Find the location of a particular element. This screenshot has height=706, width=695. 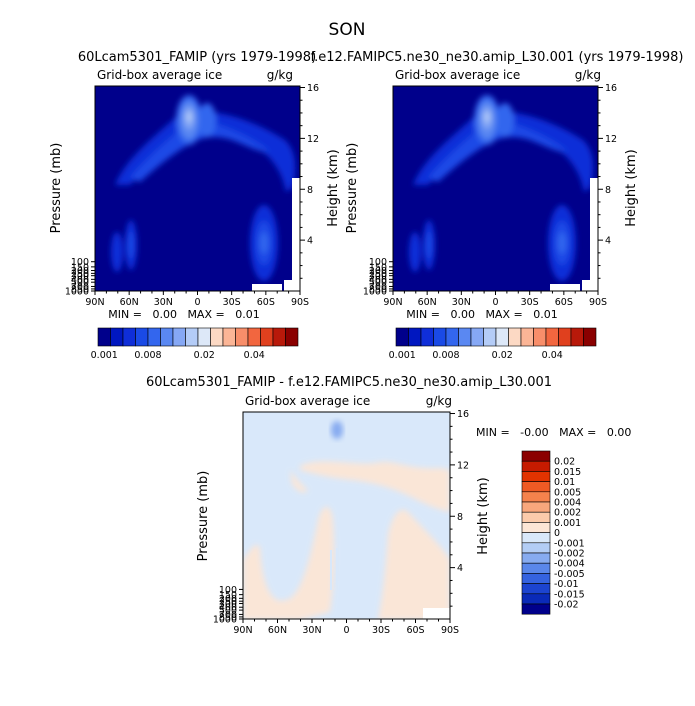

panel-1-title: 60Lcam5301_FAMIP (yrs 1979-1998) is located at coordinates (197, 57).